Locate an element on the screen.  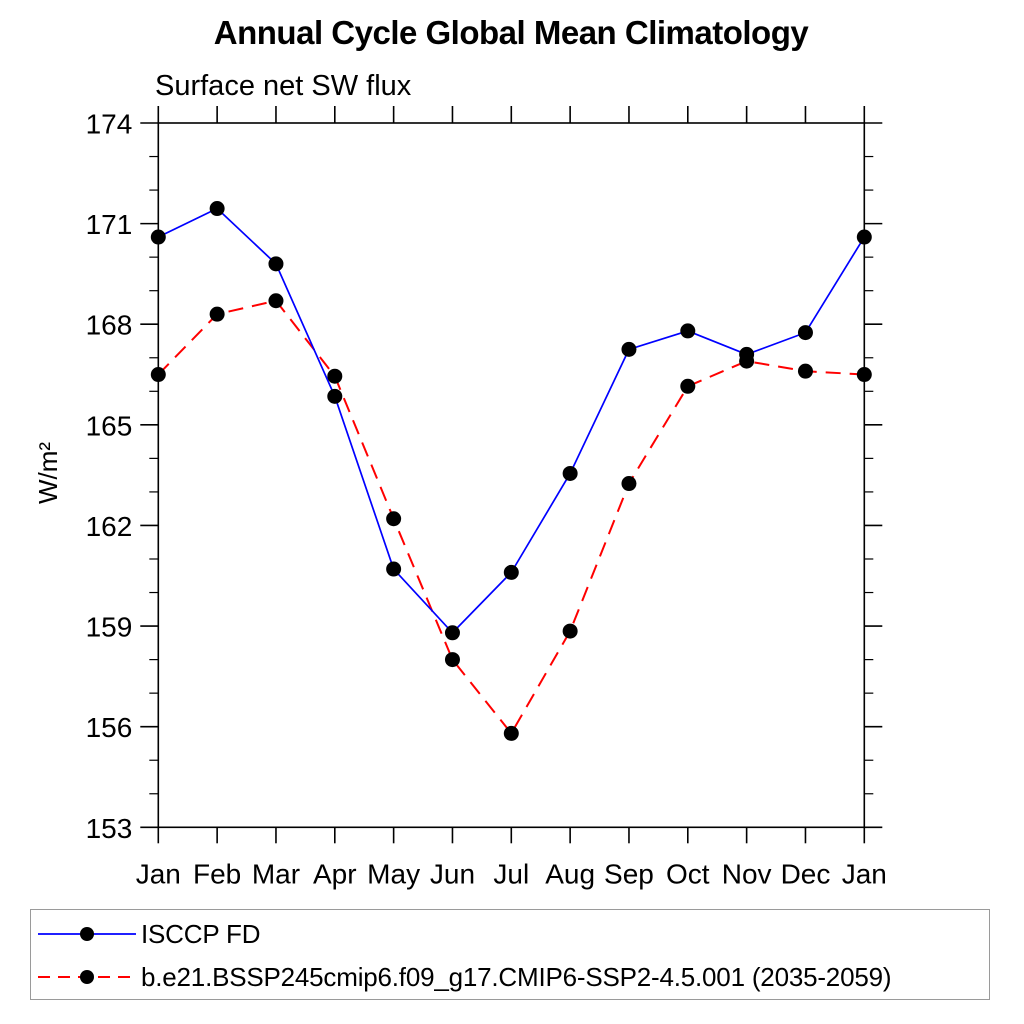
x-tick-label: Apr is located at coordinates (335, 873).